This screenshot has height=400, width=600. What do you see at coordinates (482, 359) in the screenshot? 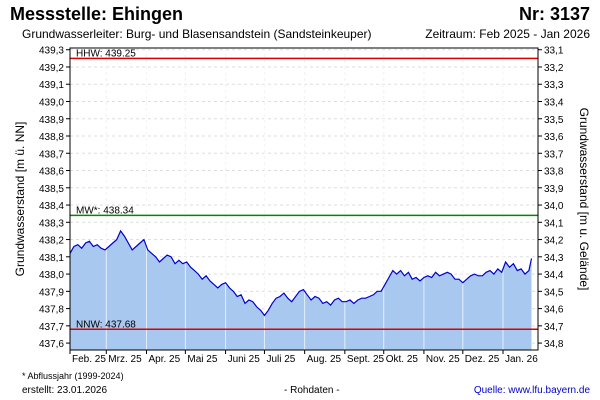
I see `x-tick-label: Dez. 25` at bounding box center [482, 359].